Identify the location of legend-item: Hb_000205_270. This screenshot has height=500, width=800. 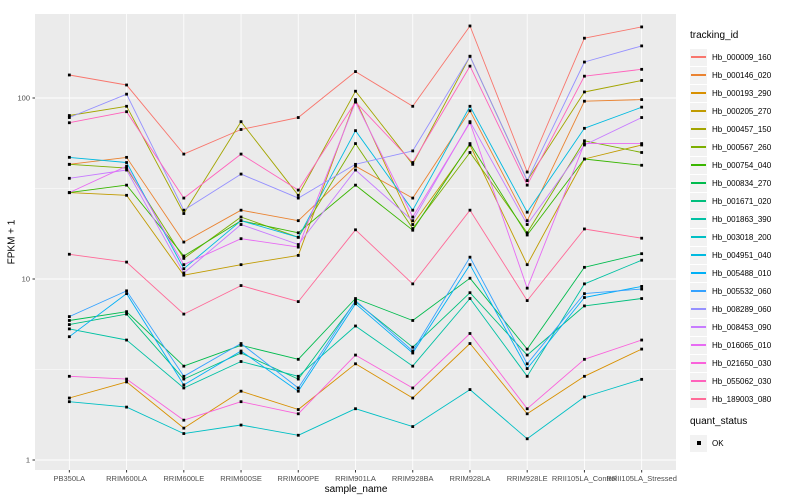
(745, 111).